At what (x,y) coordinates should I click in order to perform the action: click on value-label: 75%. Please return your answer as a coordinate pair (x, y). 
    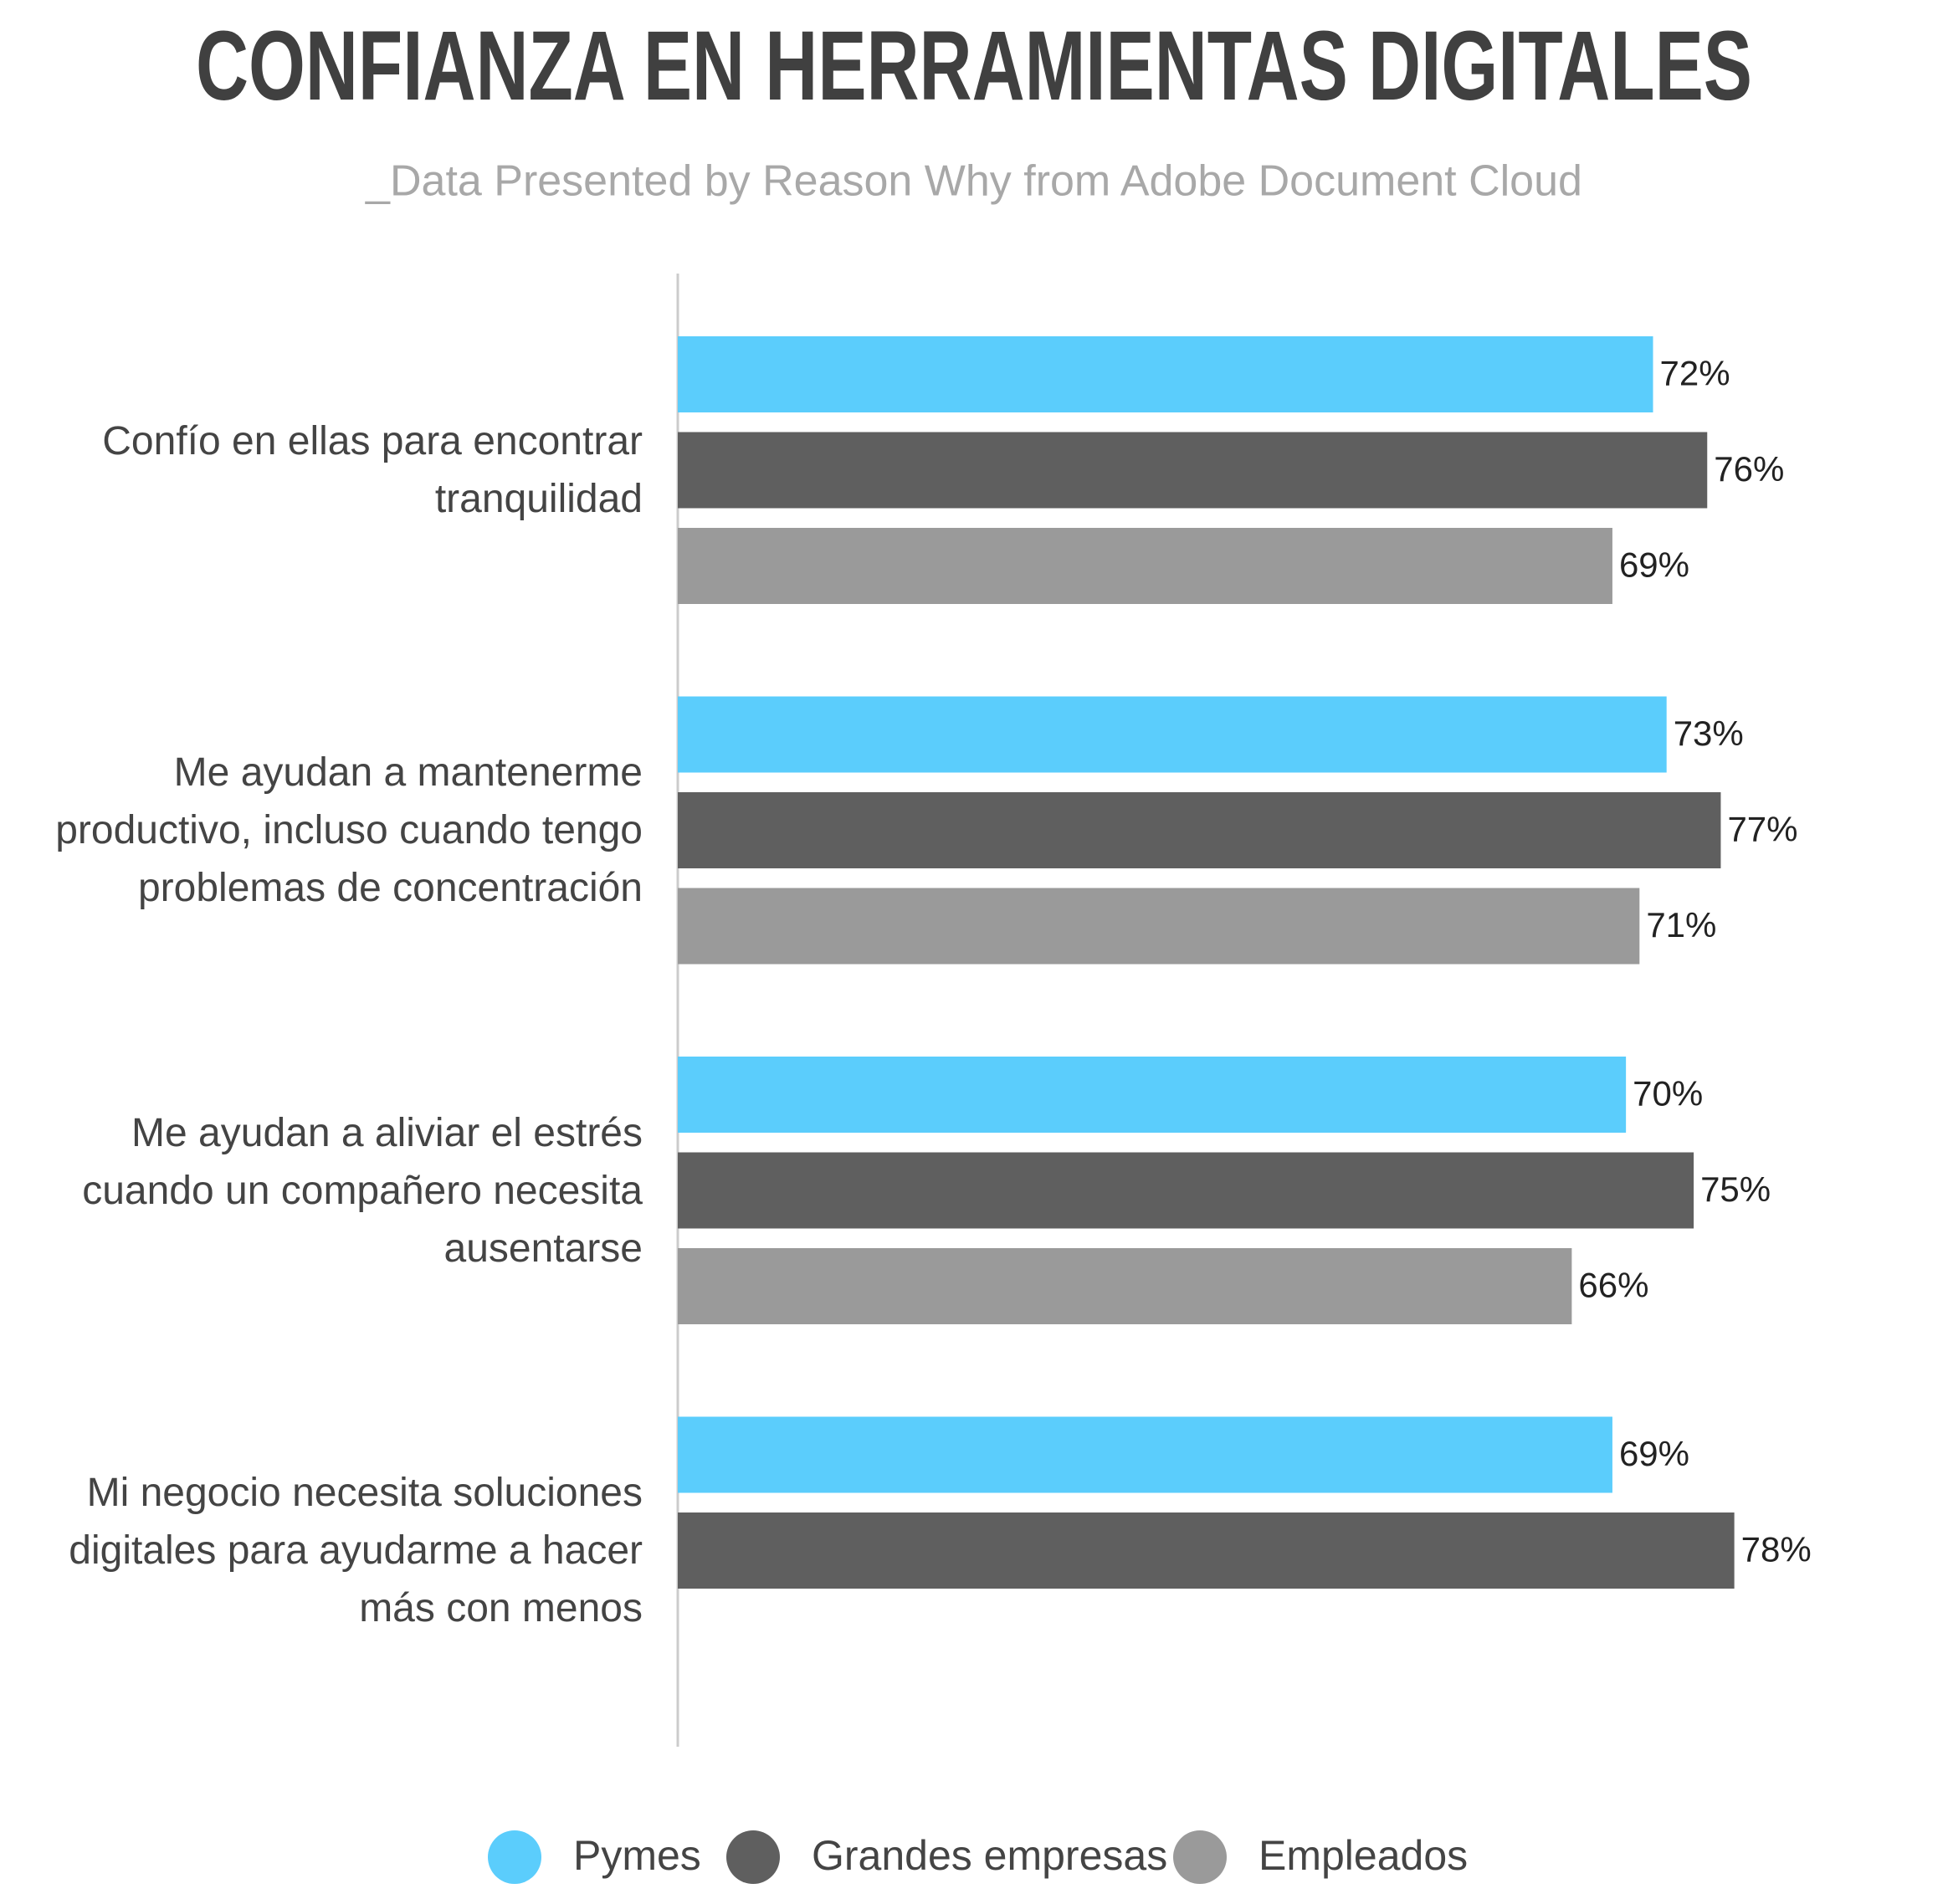
    Looking at the image, I should click on (1735, 1189).